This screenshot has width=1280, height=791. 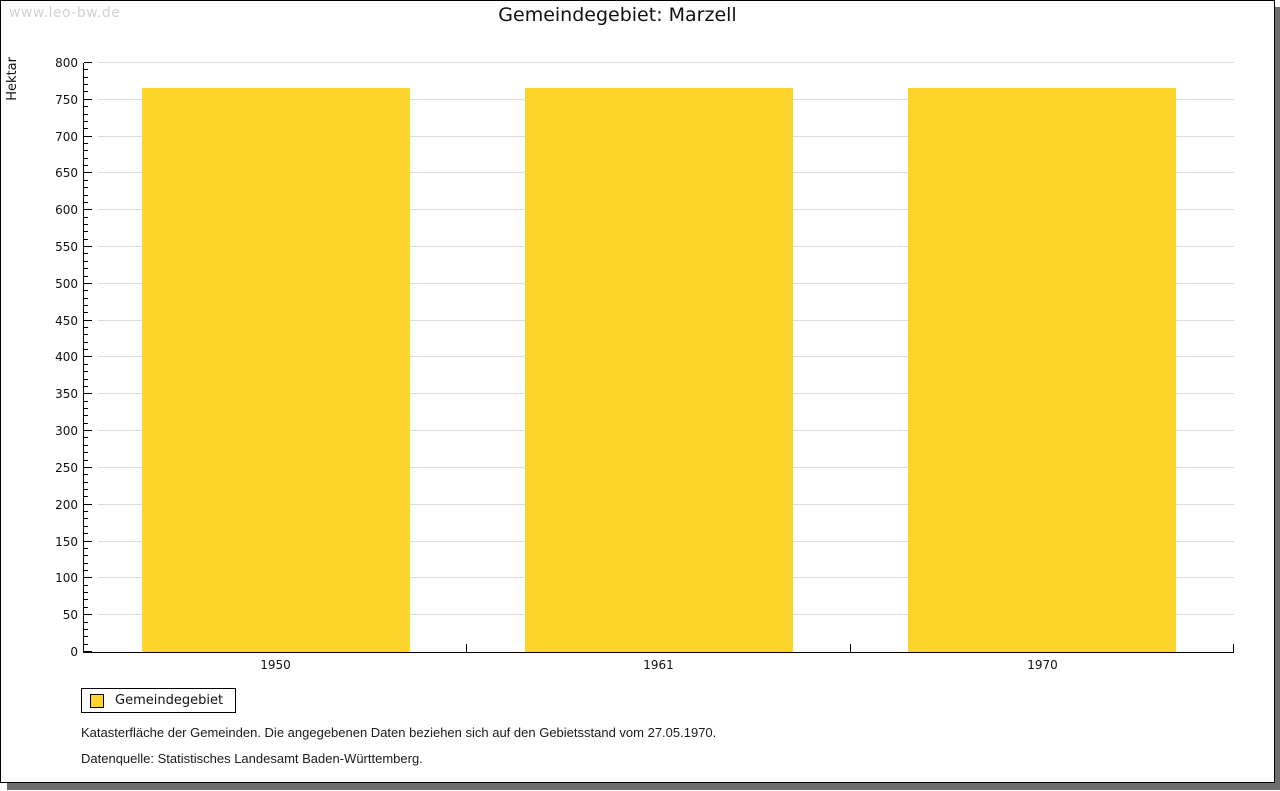 I want to click on y-tick-label: 250, so click(x=66, y=468).